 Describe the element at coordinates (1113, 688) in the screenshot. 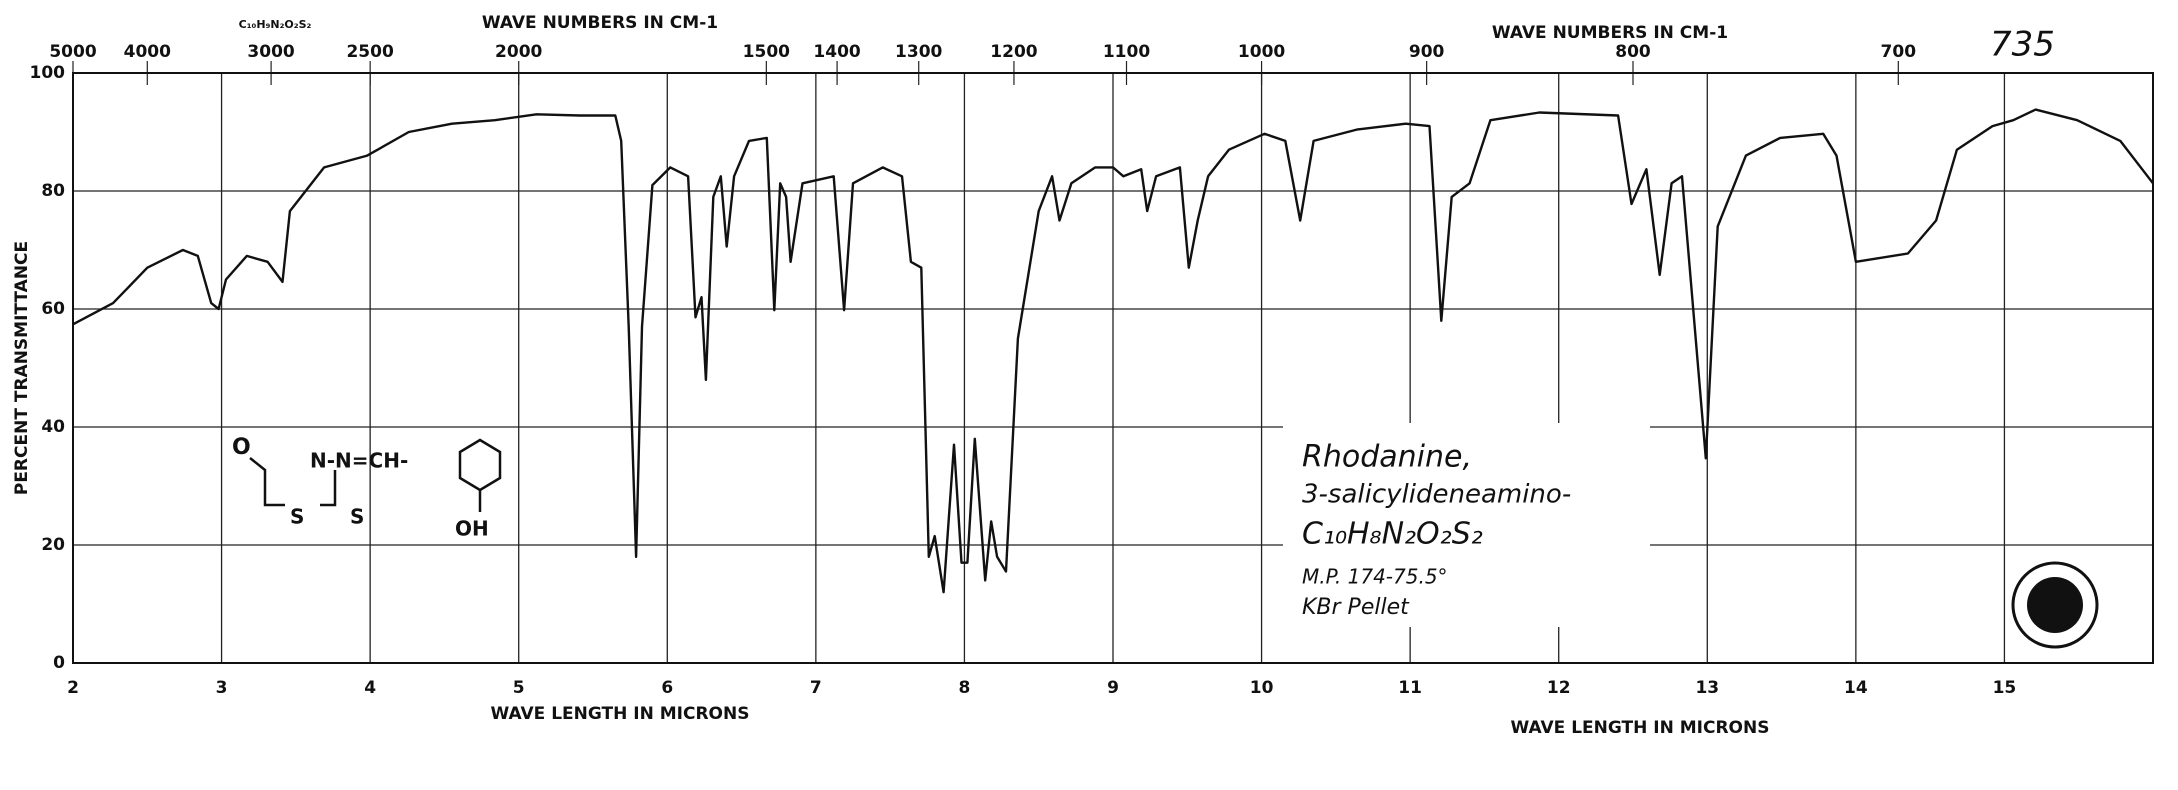

I see `x-tick-label: 9` at that location.